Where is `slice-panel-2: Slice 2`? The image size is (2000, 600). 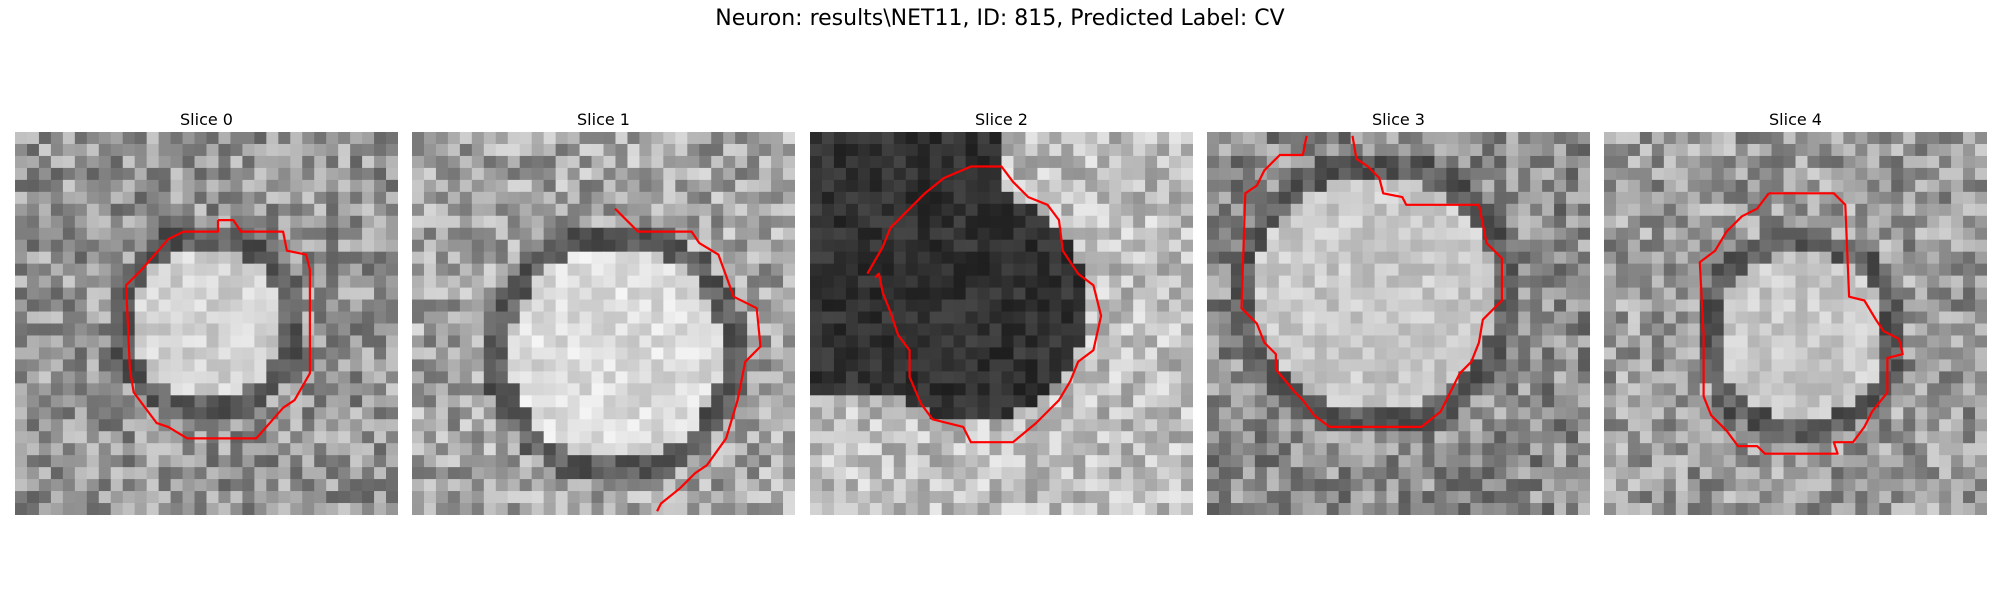 slice-panel-2: Slice 2 is located at coordinates (1001, 311).